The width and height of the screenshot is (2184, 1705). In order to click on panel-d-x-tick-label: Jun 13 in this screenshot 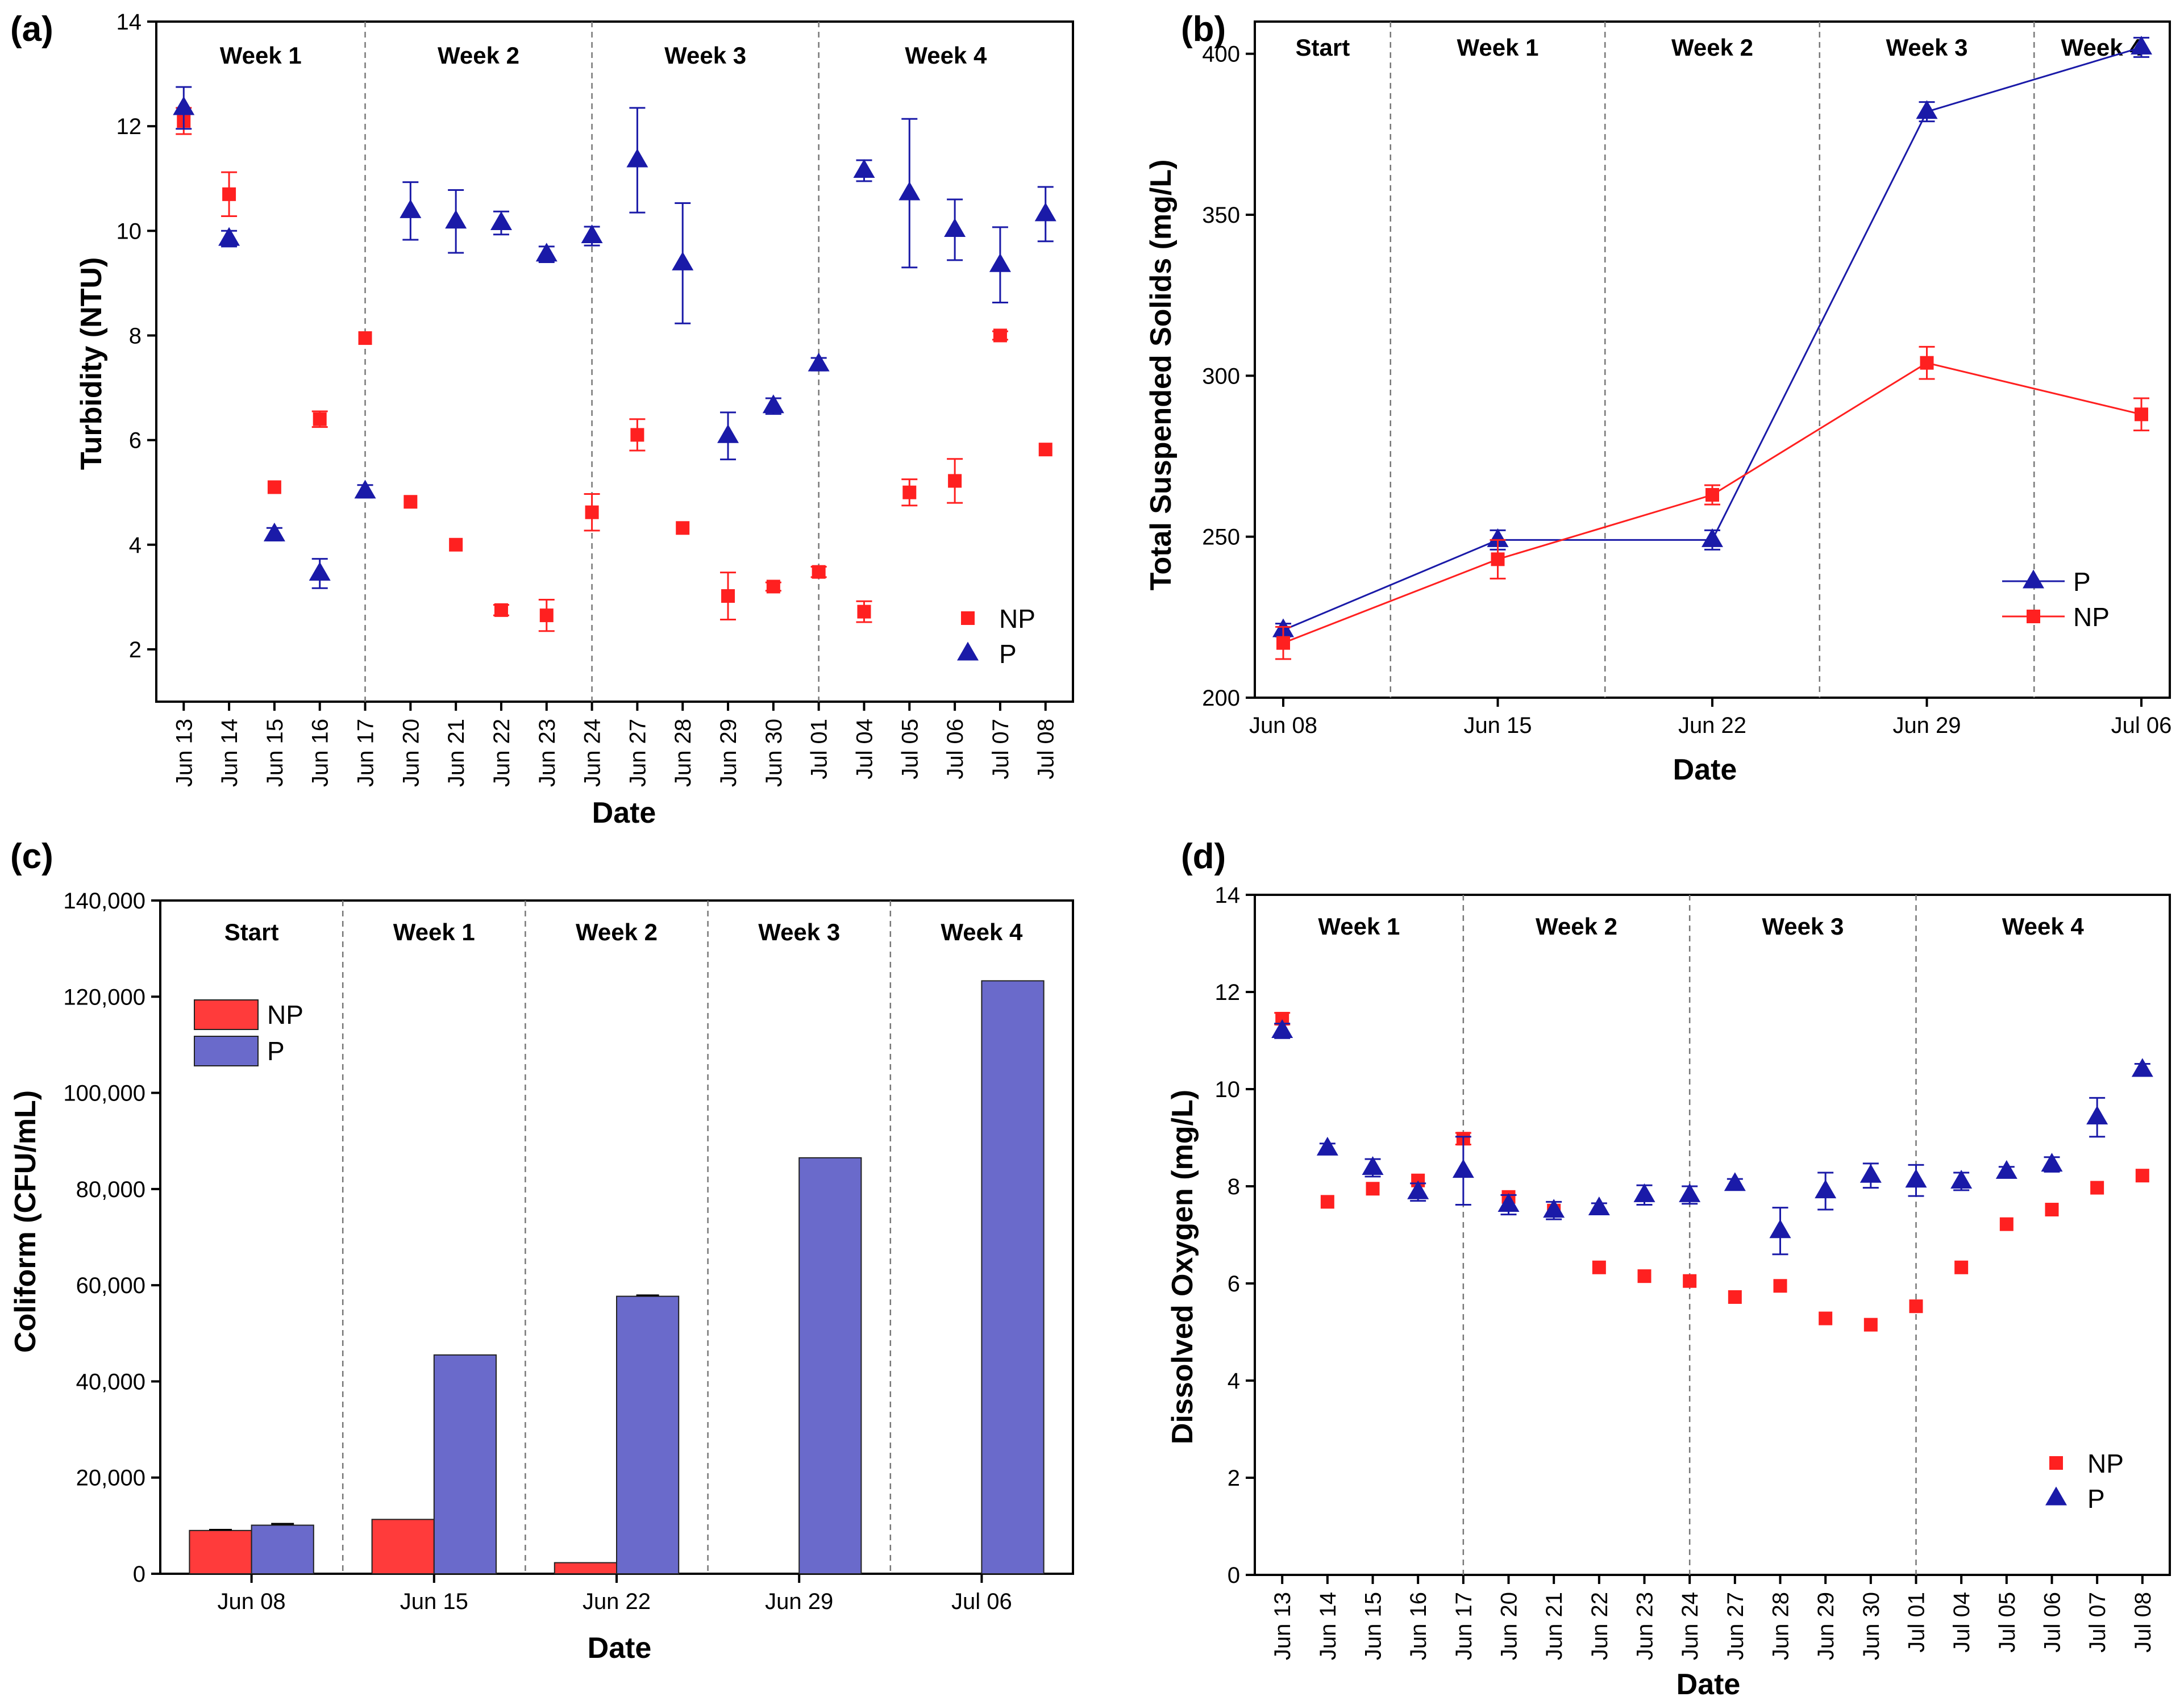, I will do `click(1282, 1626)`.